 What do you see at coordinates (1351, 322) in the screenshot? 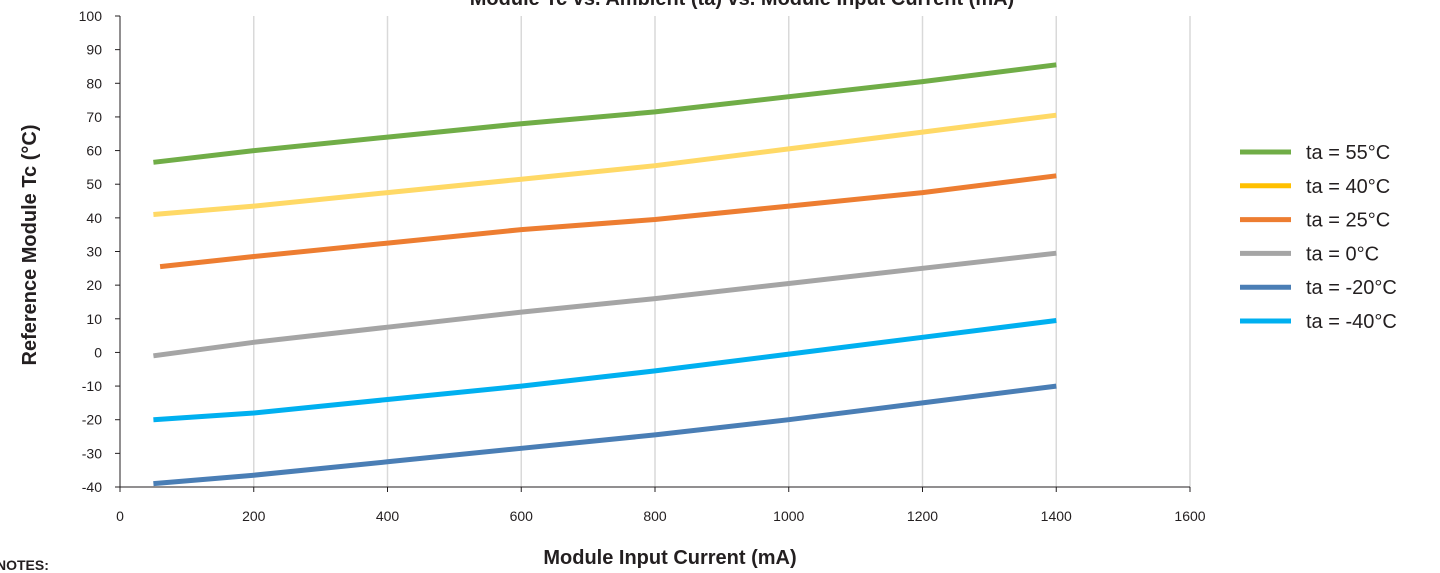
I see `legend-label: ta = -40°C` at bounding box center [1351, 322].